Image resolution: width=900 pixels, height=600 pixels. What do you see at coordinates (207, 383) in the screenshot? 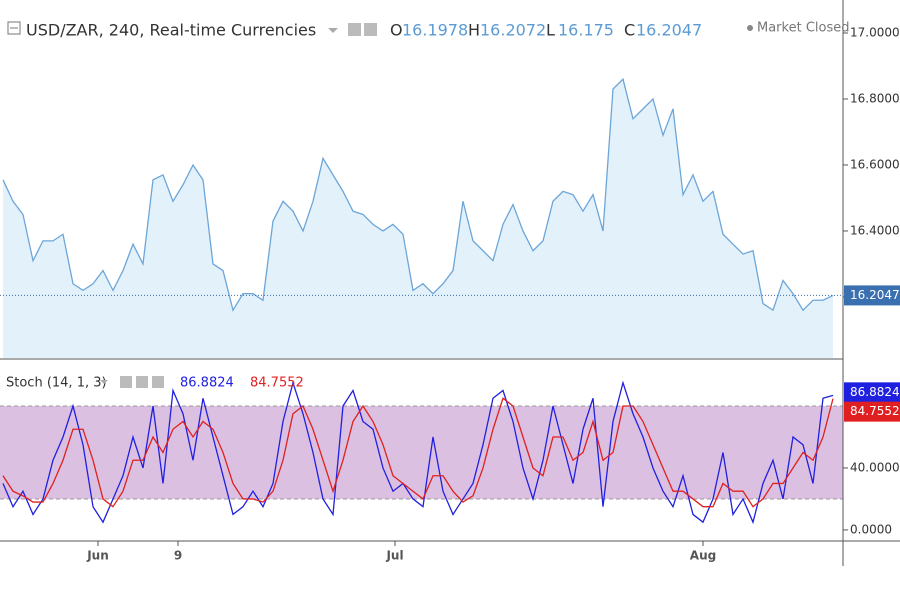
I see `k-legend-value: 86.8824` at bounding box center [207, 383].